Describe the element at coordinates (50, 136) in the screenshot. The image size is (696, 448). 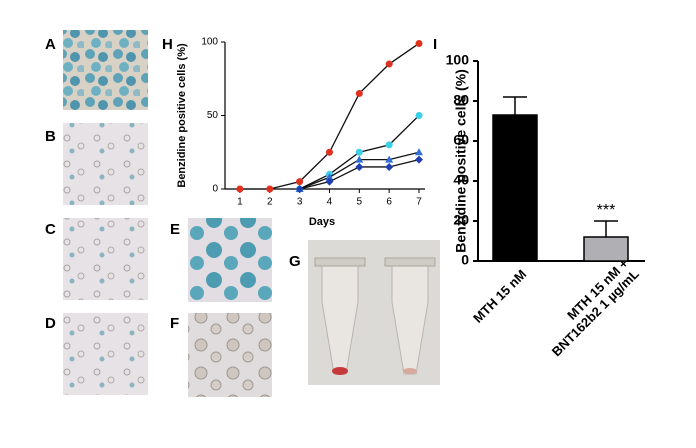
I see `panel-label: B` at that location.